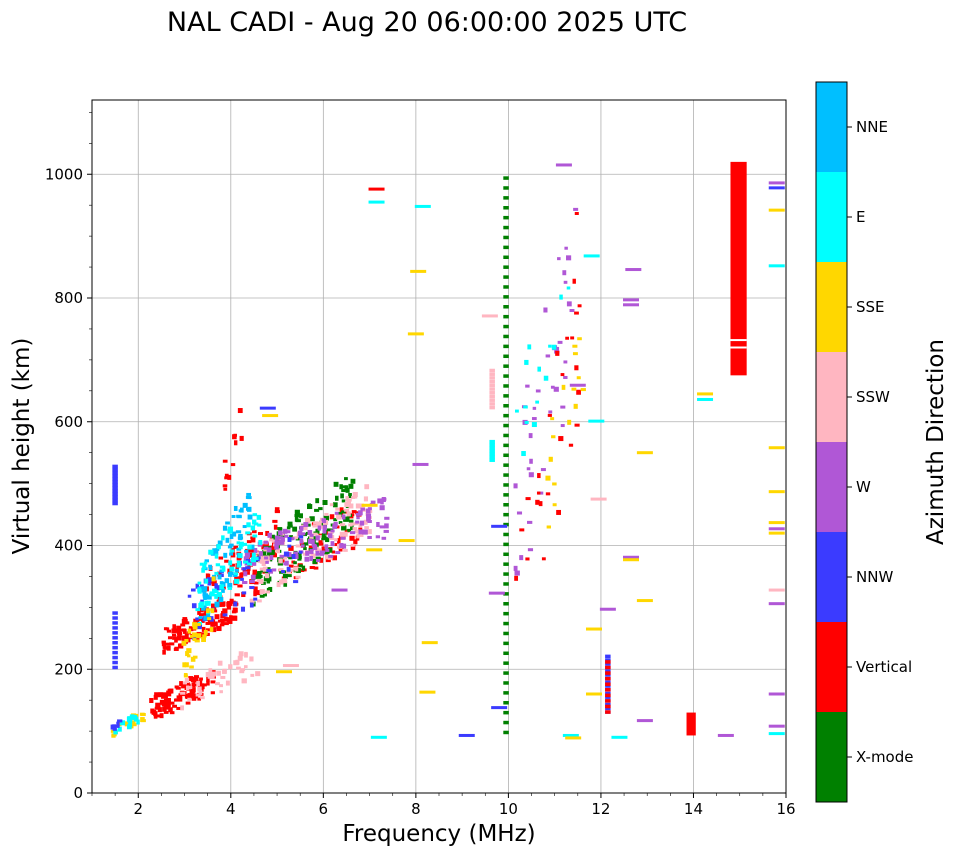 Image resolution: width=958 pixels, height=857 pixels. I want to click on y-axis-label: Virtual height (km), so click(22, 446).